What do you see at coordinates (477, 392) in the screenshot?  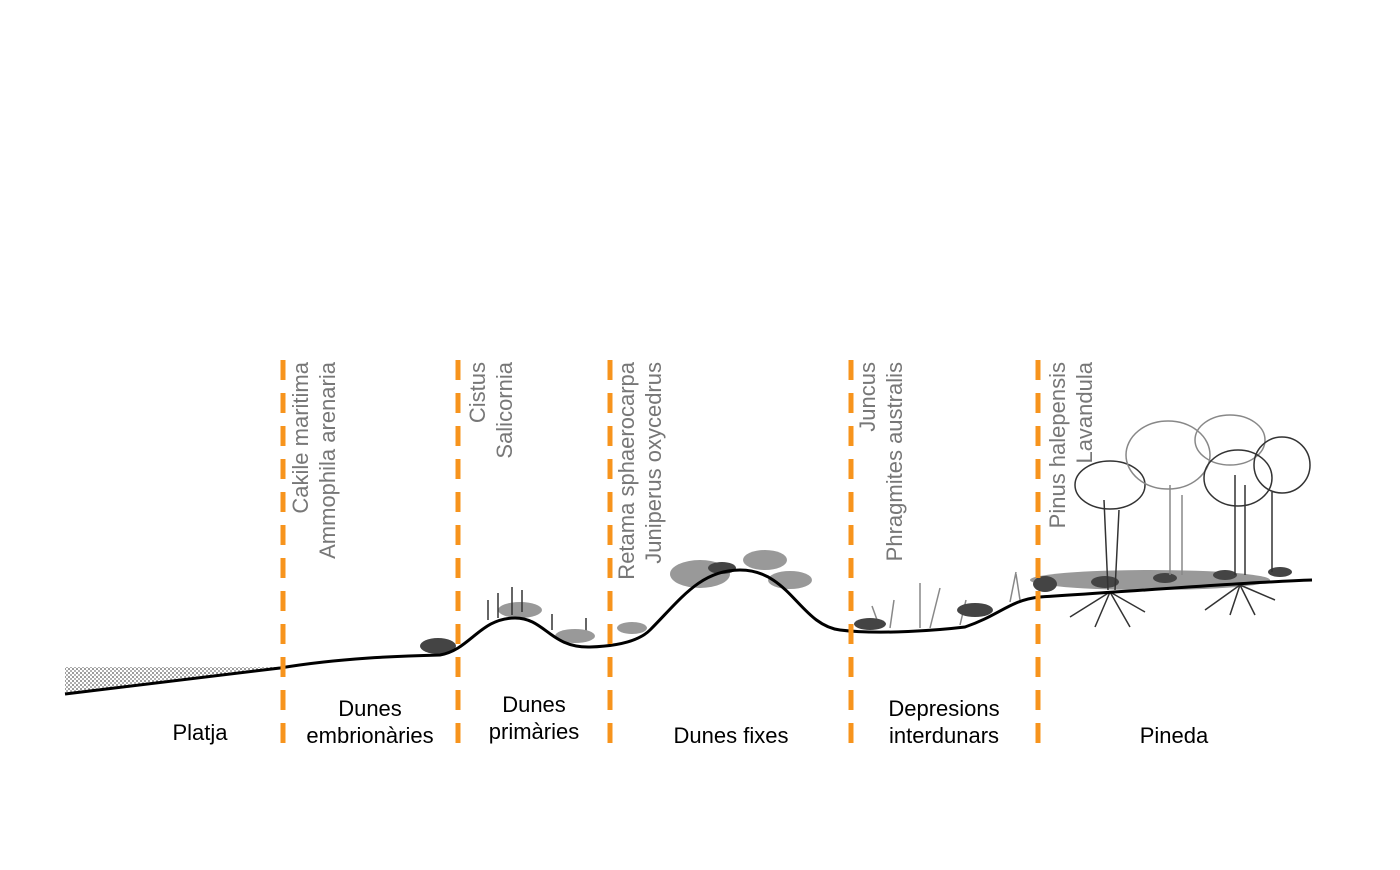 I see `species-label: Cistus` at bounding box center [477, 392].